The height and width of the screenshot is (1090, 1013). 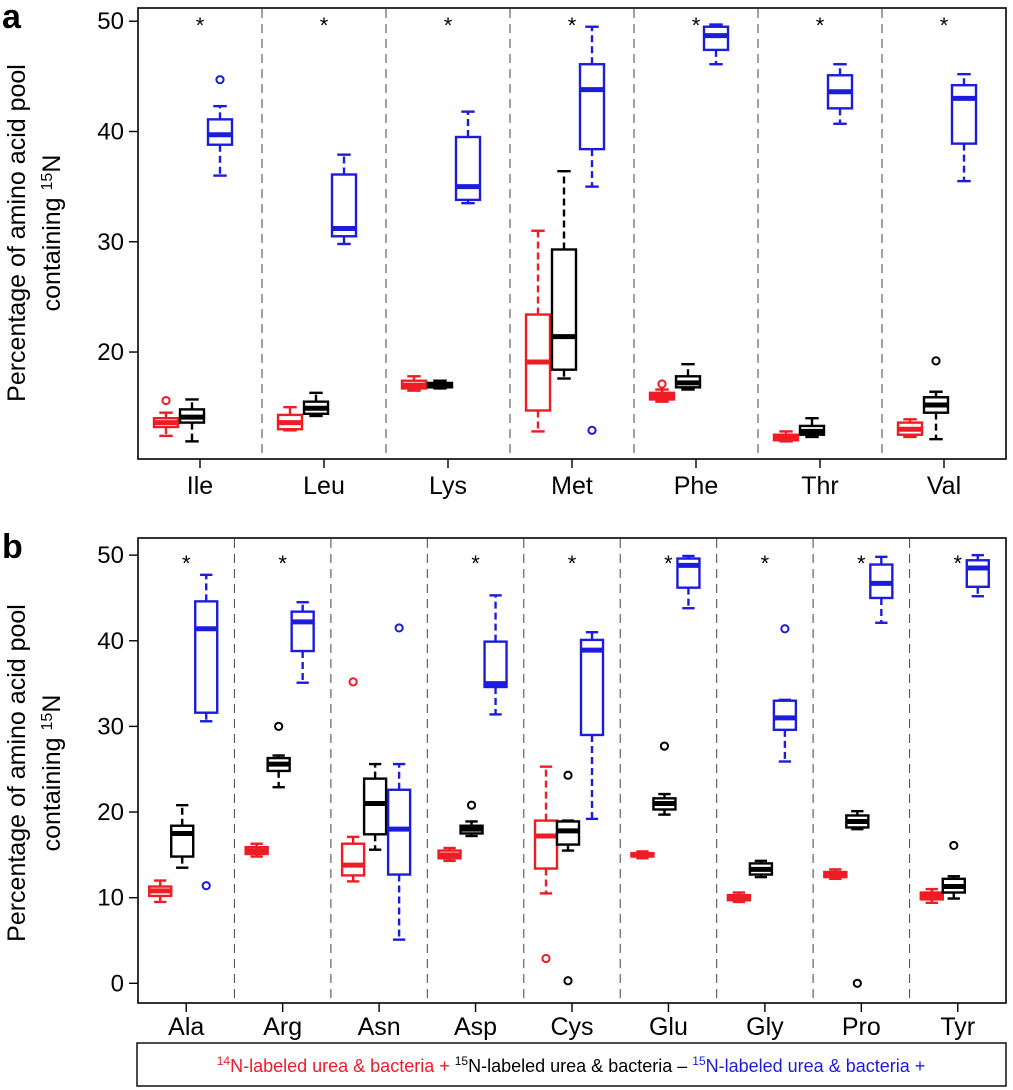 I want to click on panel-b-gly-blue-box, so click(x=785, y=715).